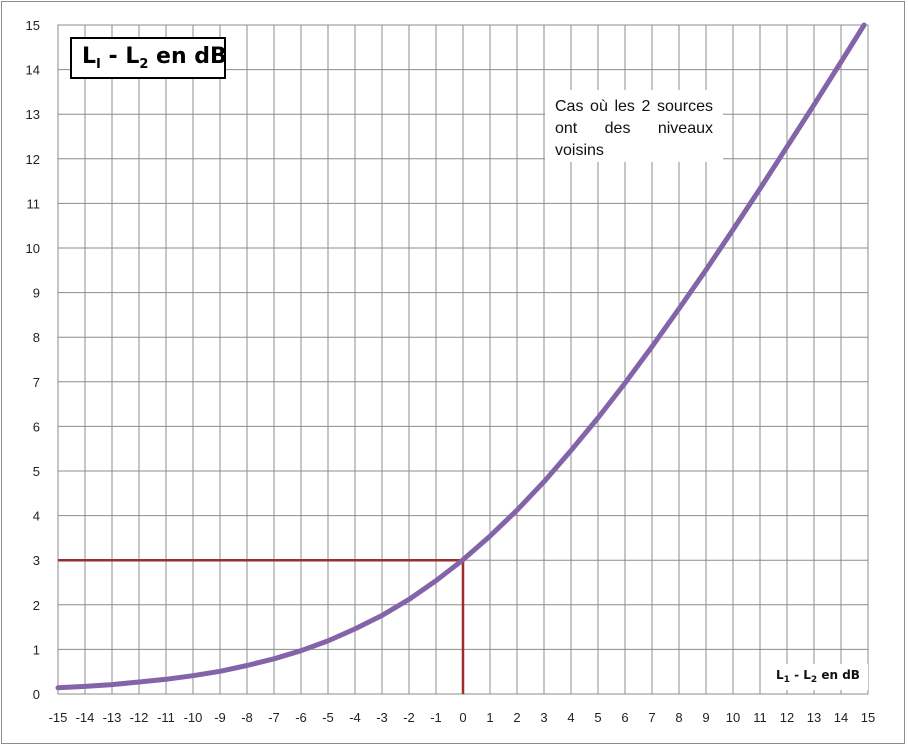  I want to click on title-main: L, so click(89, 56).